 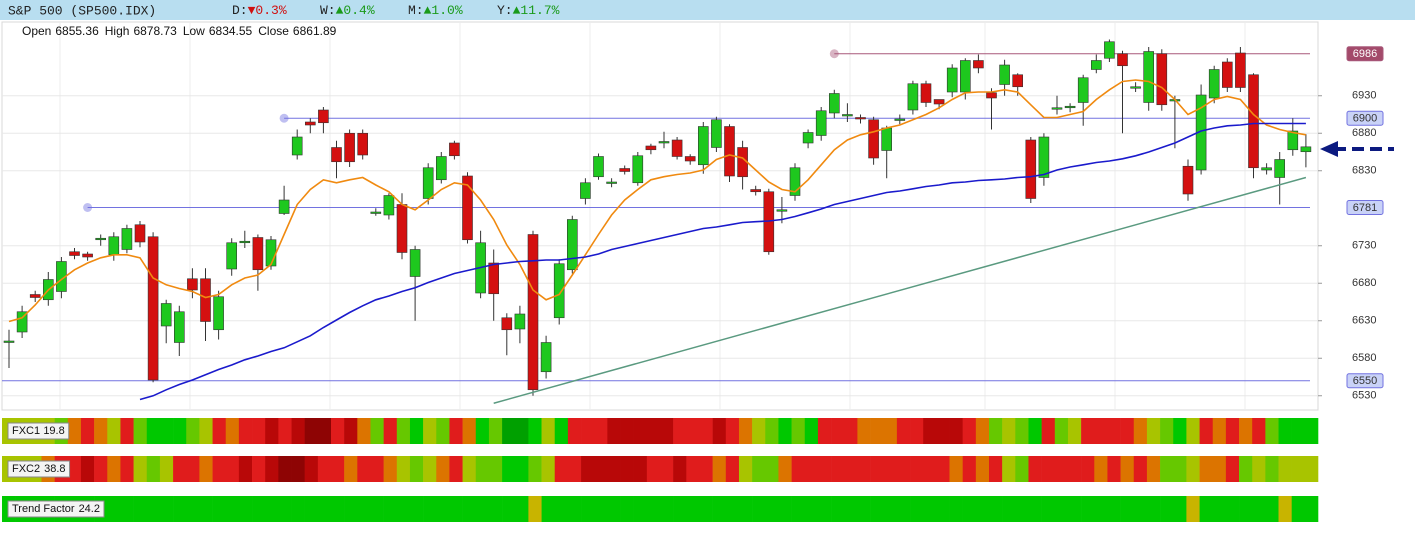 What do you see at coordinates (38, 431) in the screenshot?
I see `indicator-label-box` at bounding box center [38, 431].